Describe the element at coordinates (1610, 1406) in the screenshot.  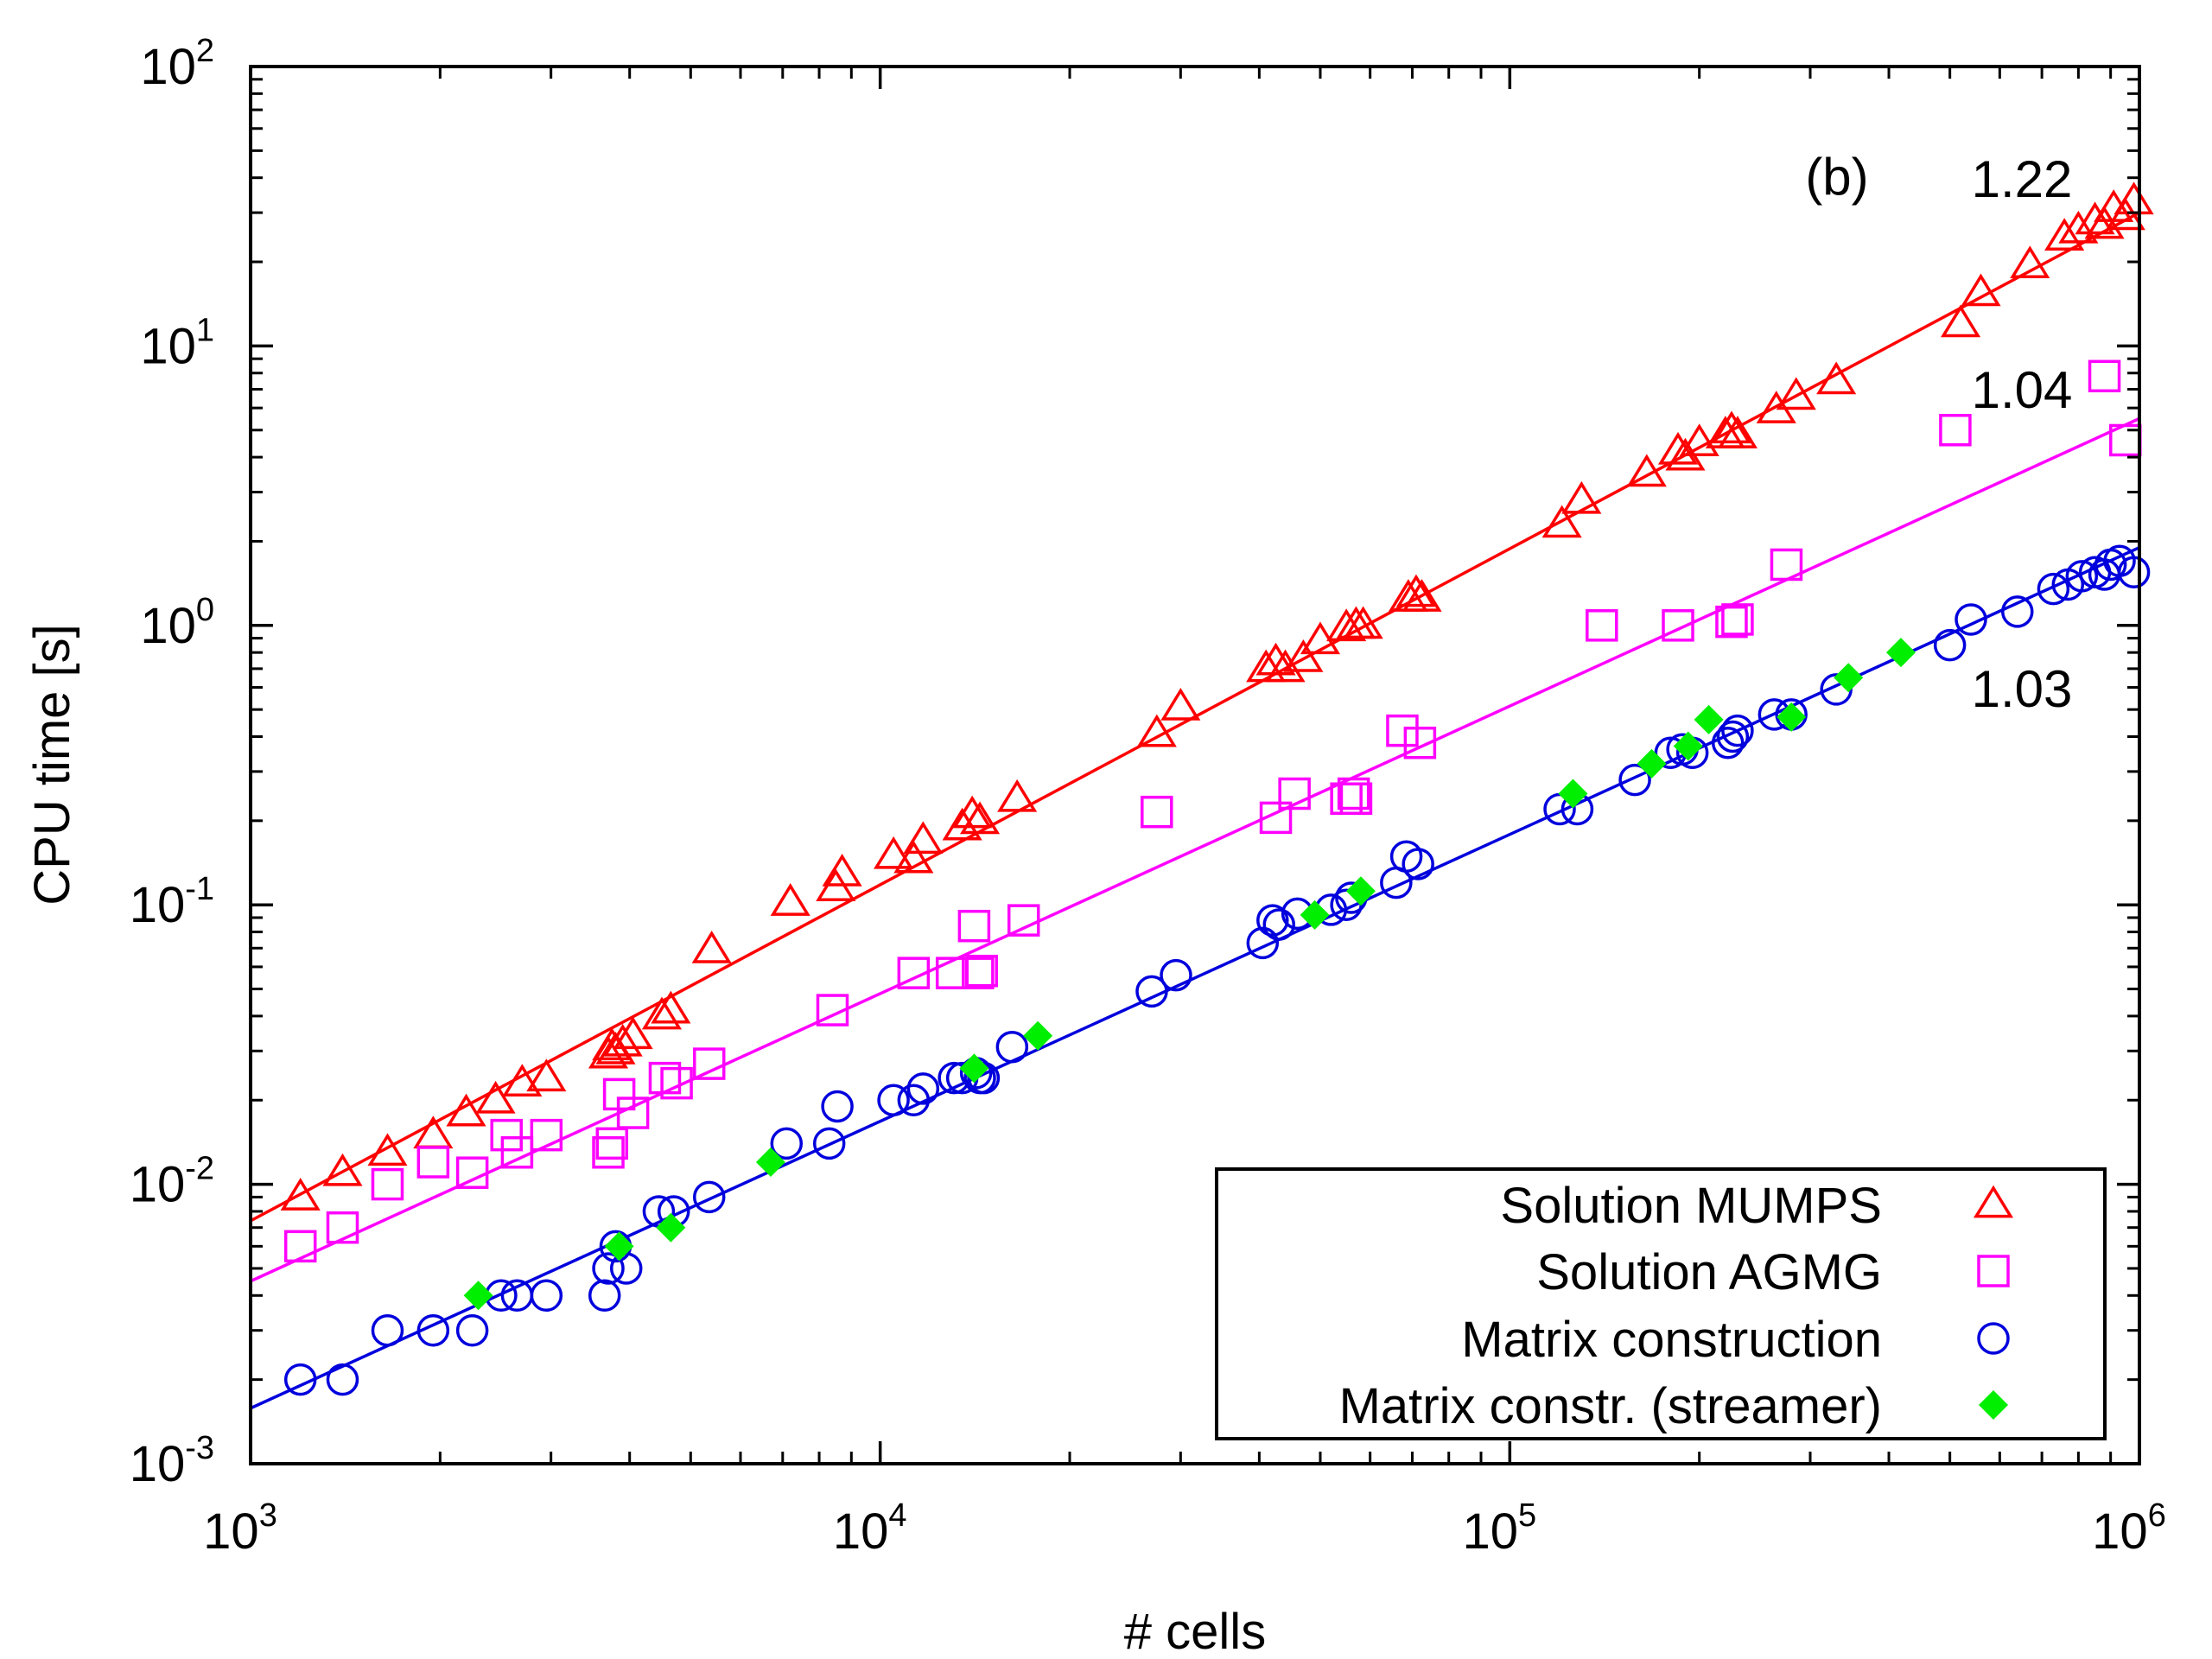
I see `legend-text-streamer: Matrix constr. (streamer)` at that location.